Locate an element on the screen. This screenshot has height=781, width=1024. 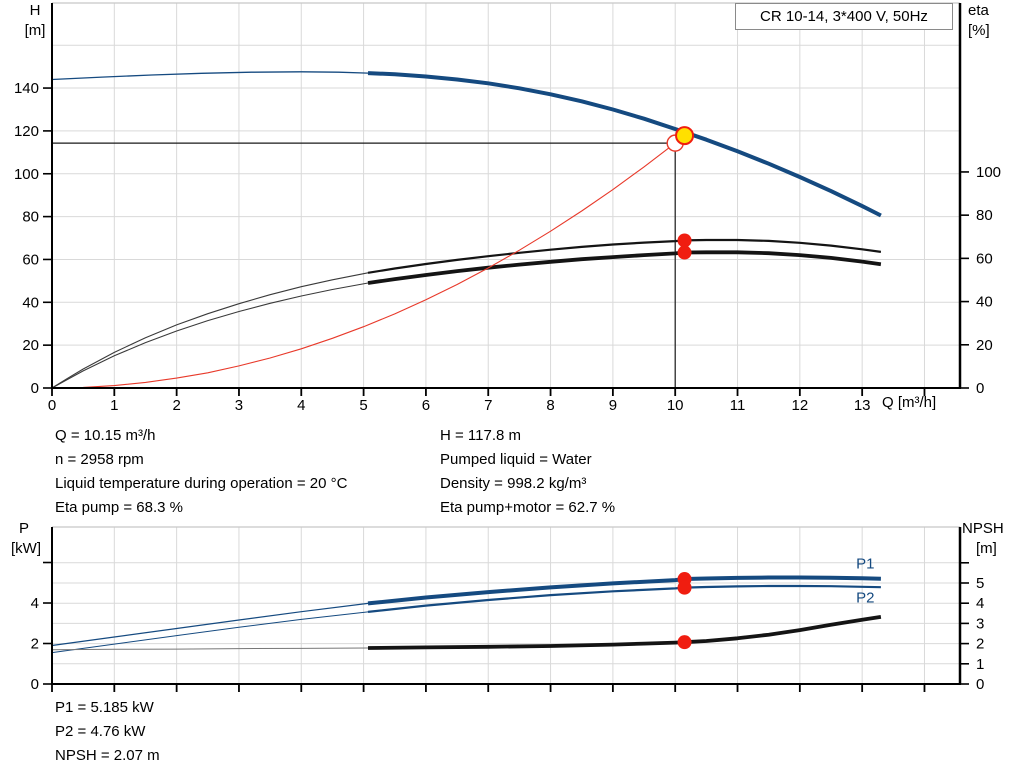
series-head-curve is located at coordinates (624, 144).